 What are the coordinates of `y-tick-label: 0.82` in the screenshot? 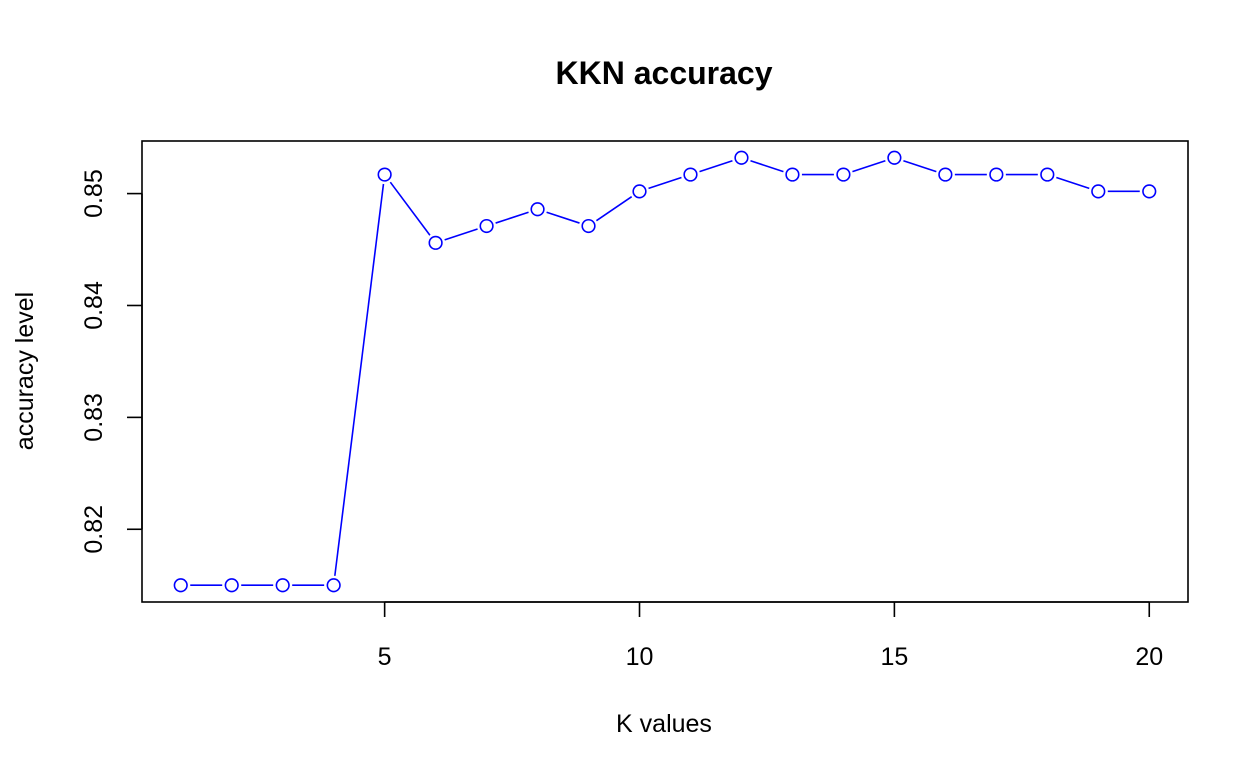 It's located at (94, 529).